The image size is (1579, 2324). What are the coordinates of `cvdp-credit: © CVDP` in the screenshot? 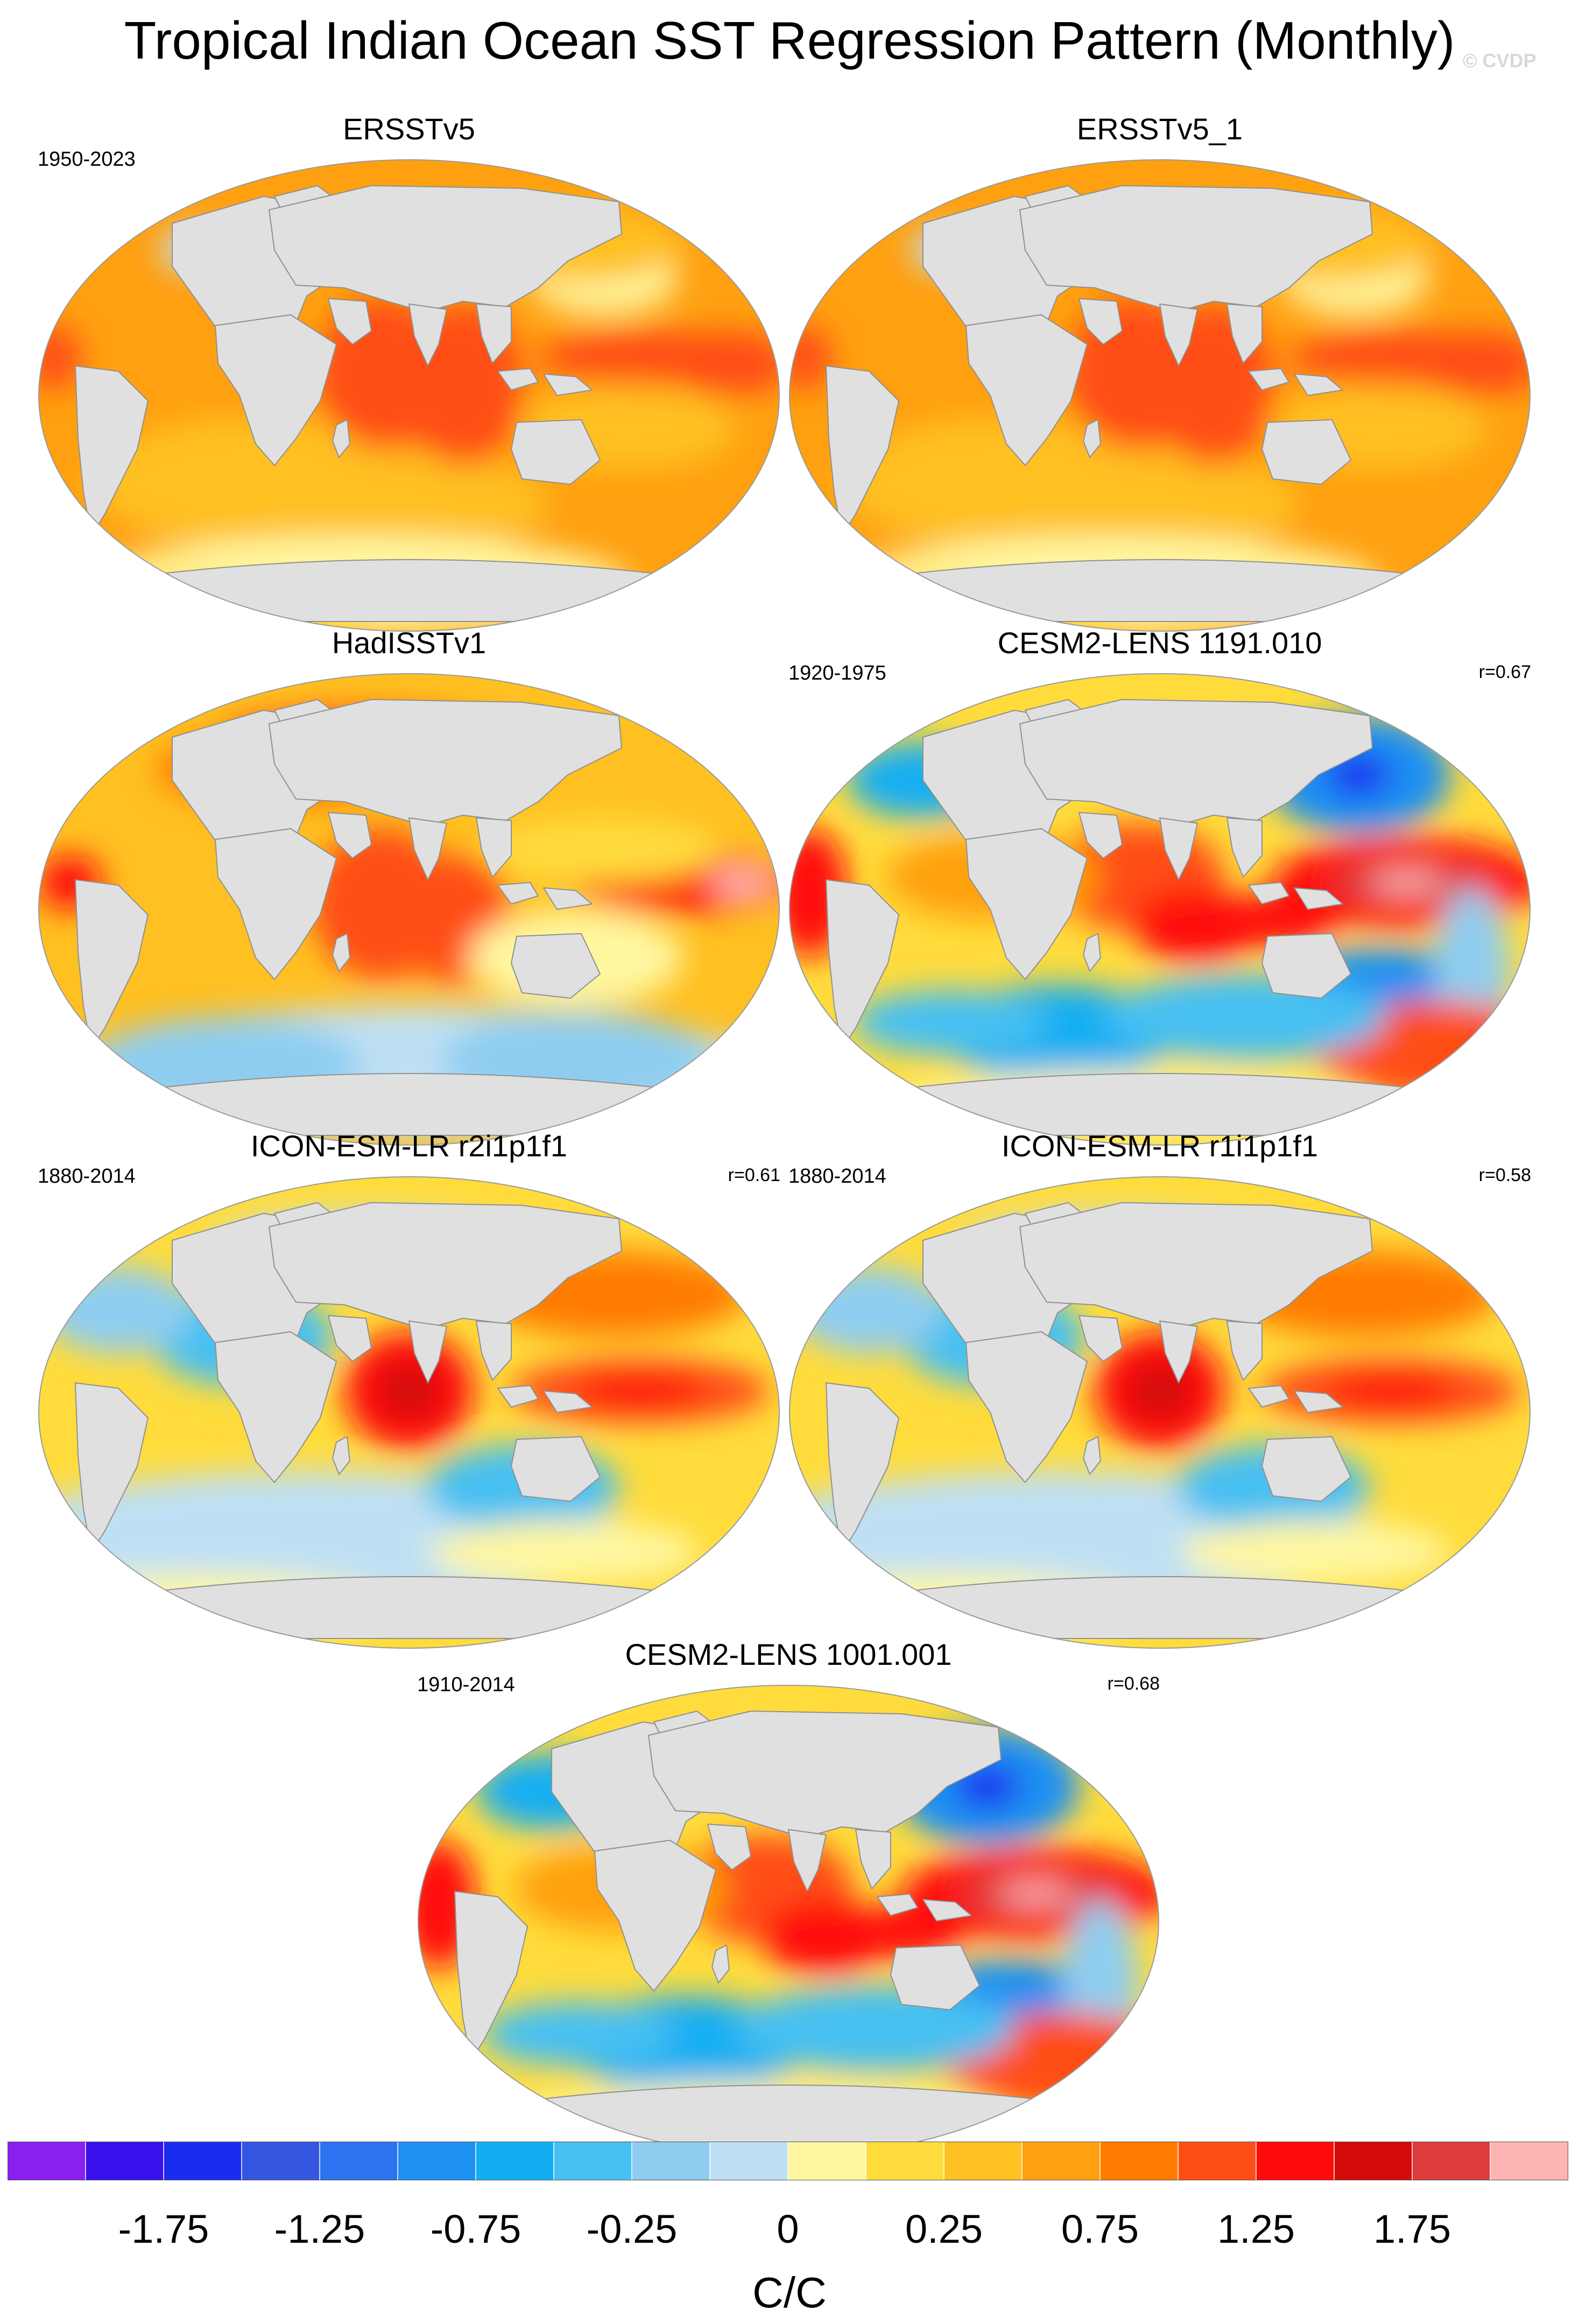 It's located at (1500, 61).